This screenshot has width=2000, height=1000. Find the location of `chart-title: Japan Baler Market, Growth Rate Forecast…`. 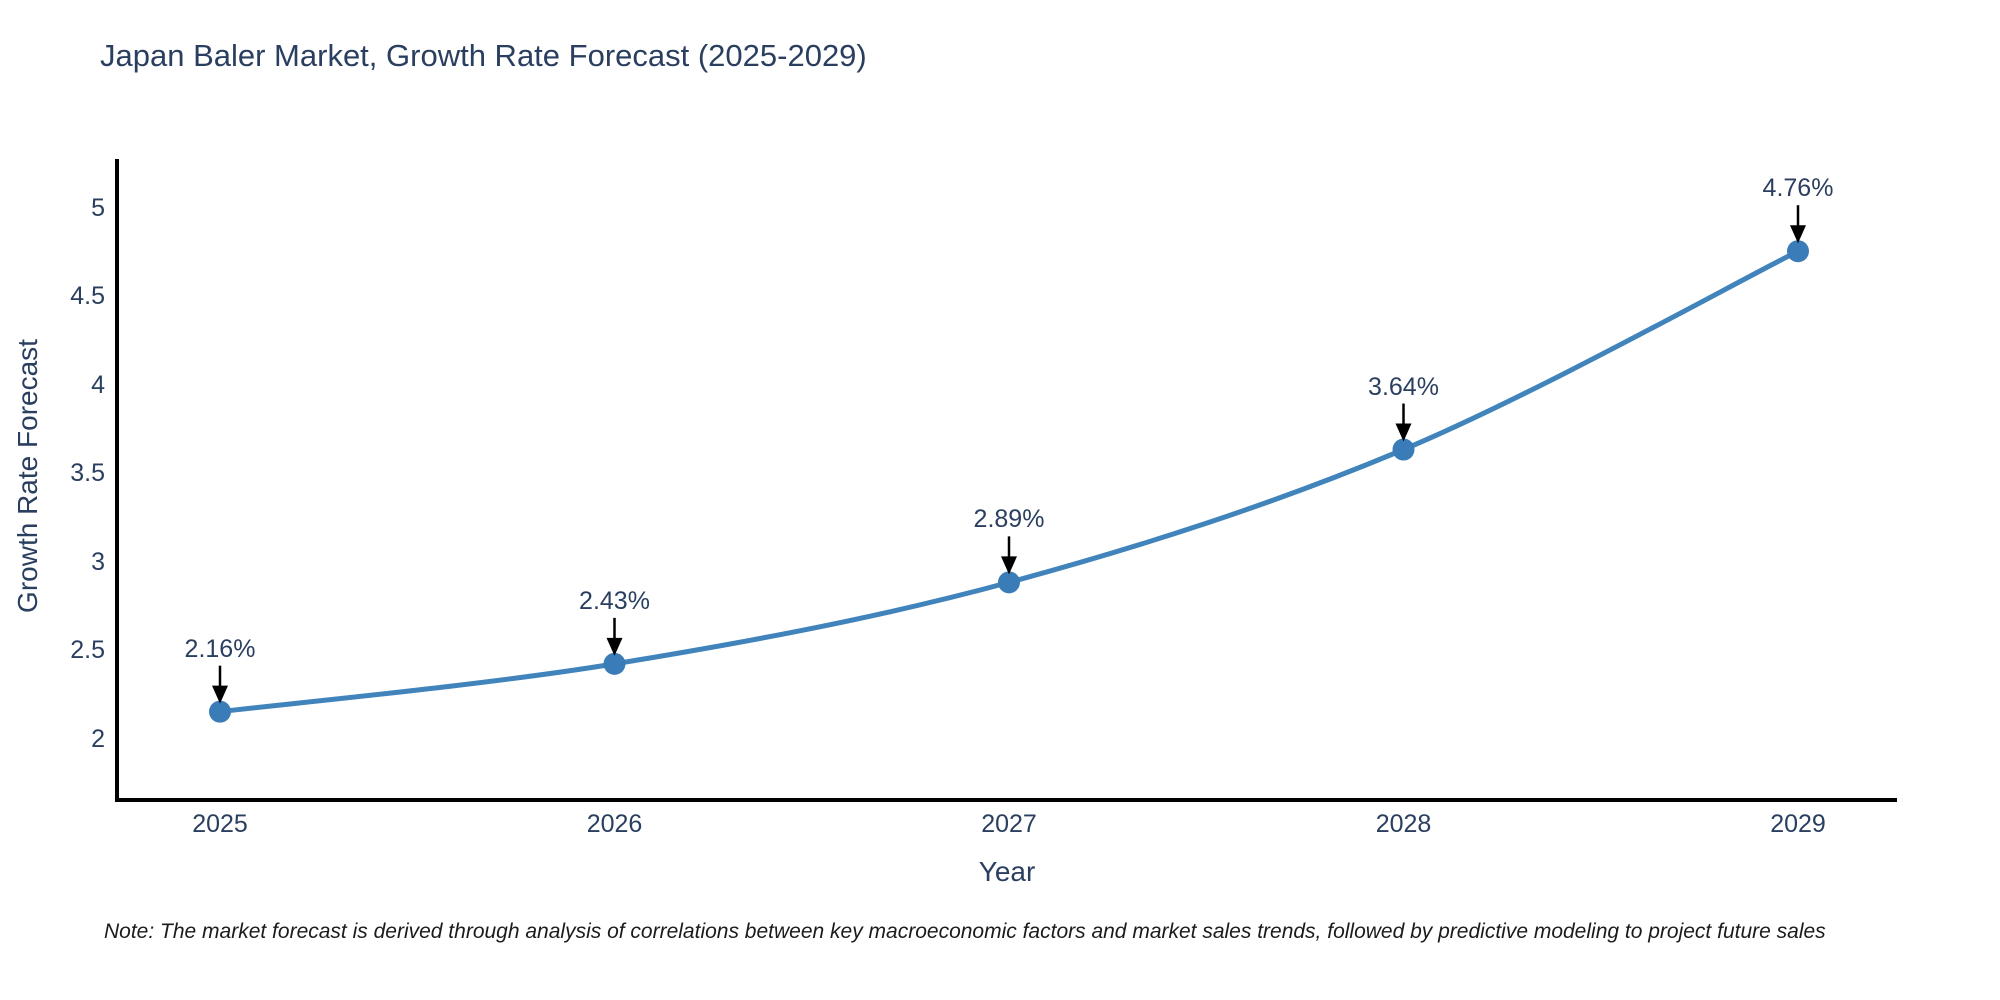

chart-title: Japan Baler Market, Growth Rate Forecast… is located at coordinates (483, 55).